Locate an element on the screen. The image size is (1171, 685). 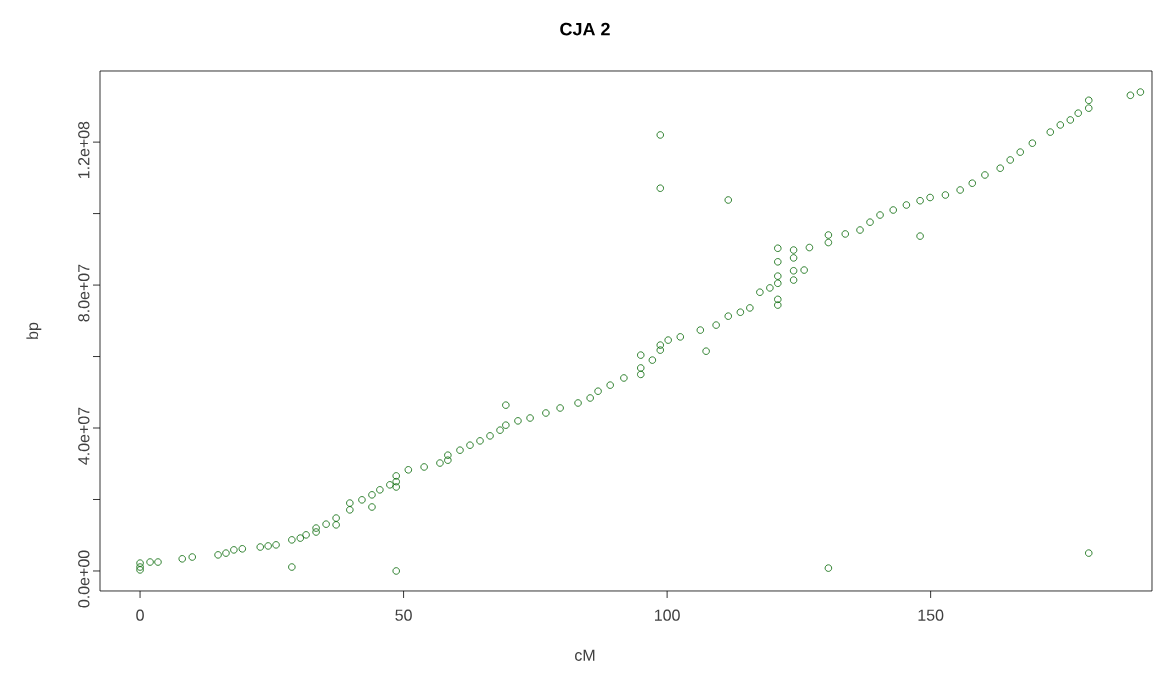
x-tick-label: 50 is located at coordinates (403, 615).